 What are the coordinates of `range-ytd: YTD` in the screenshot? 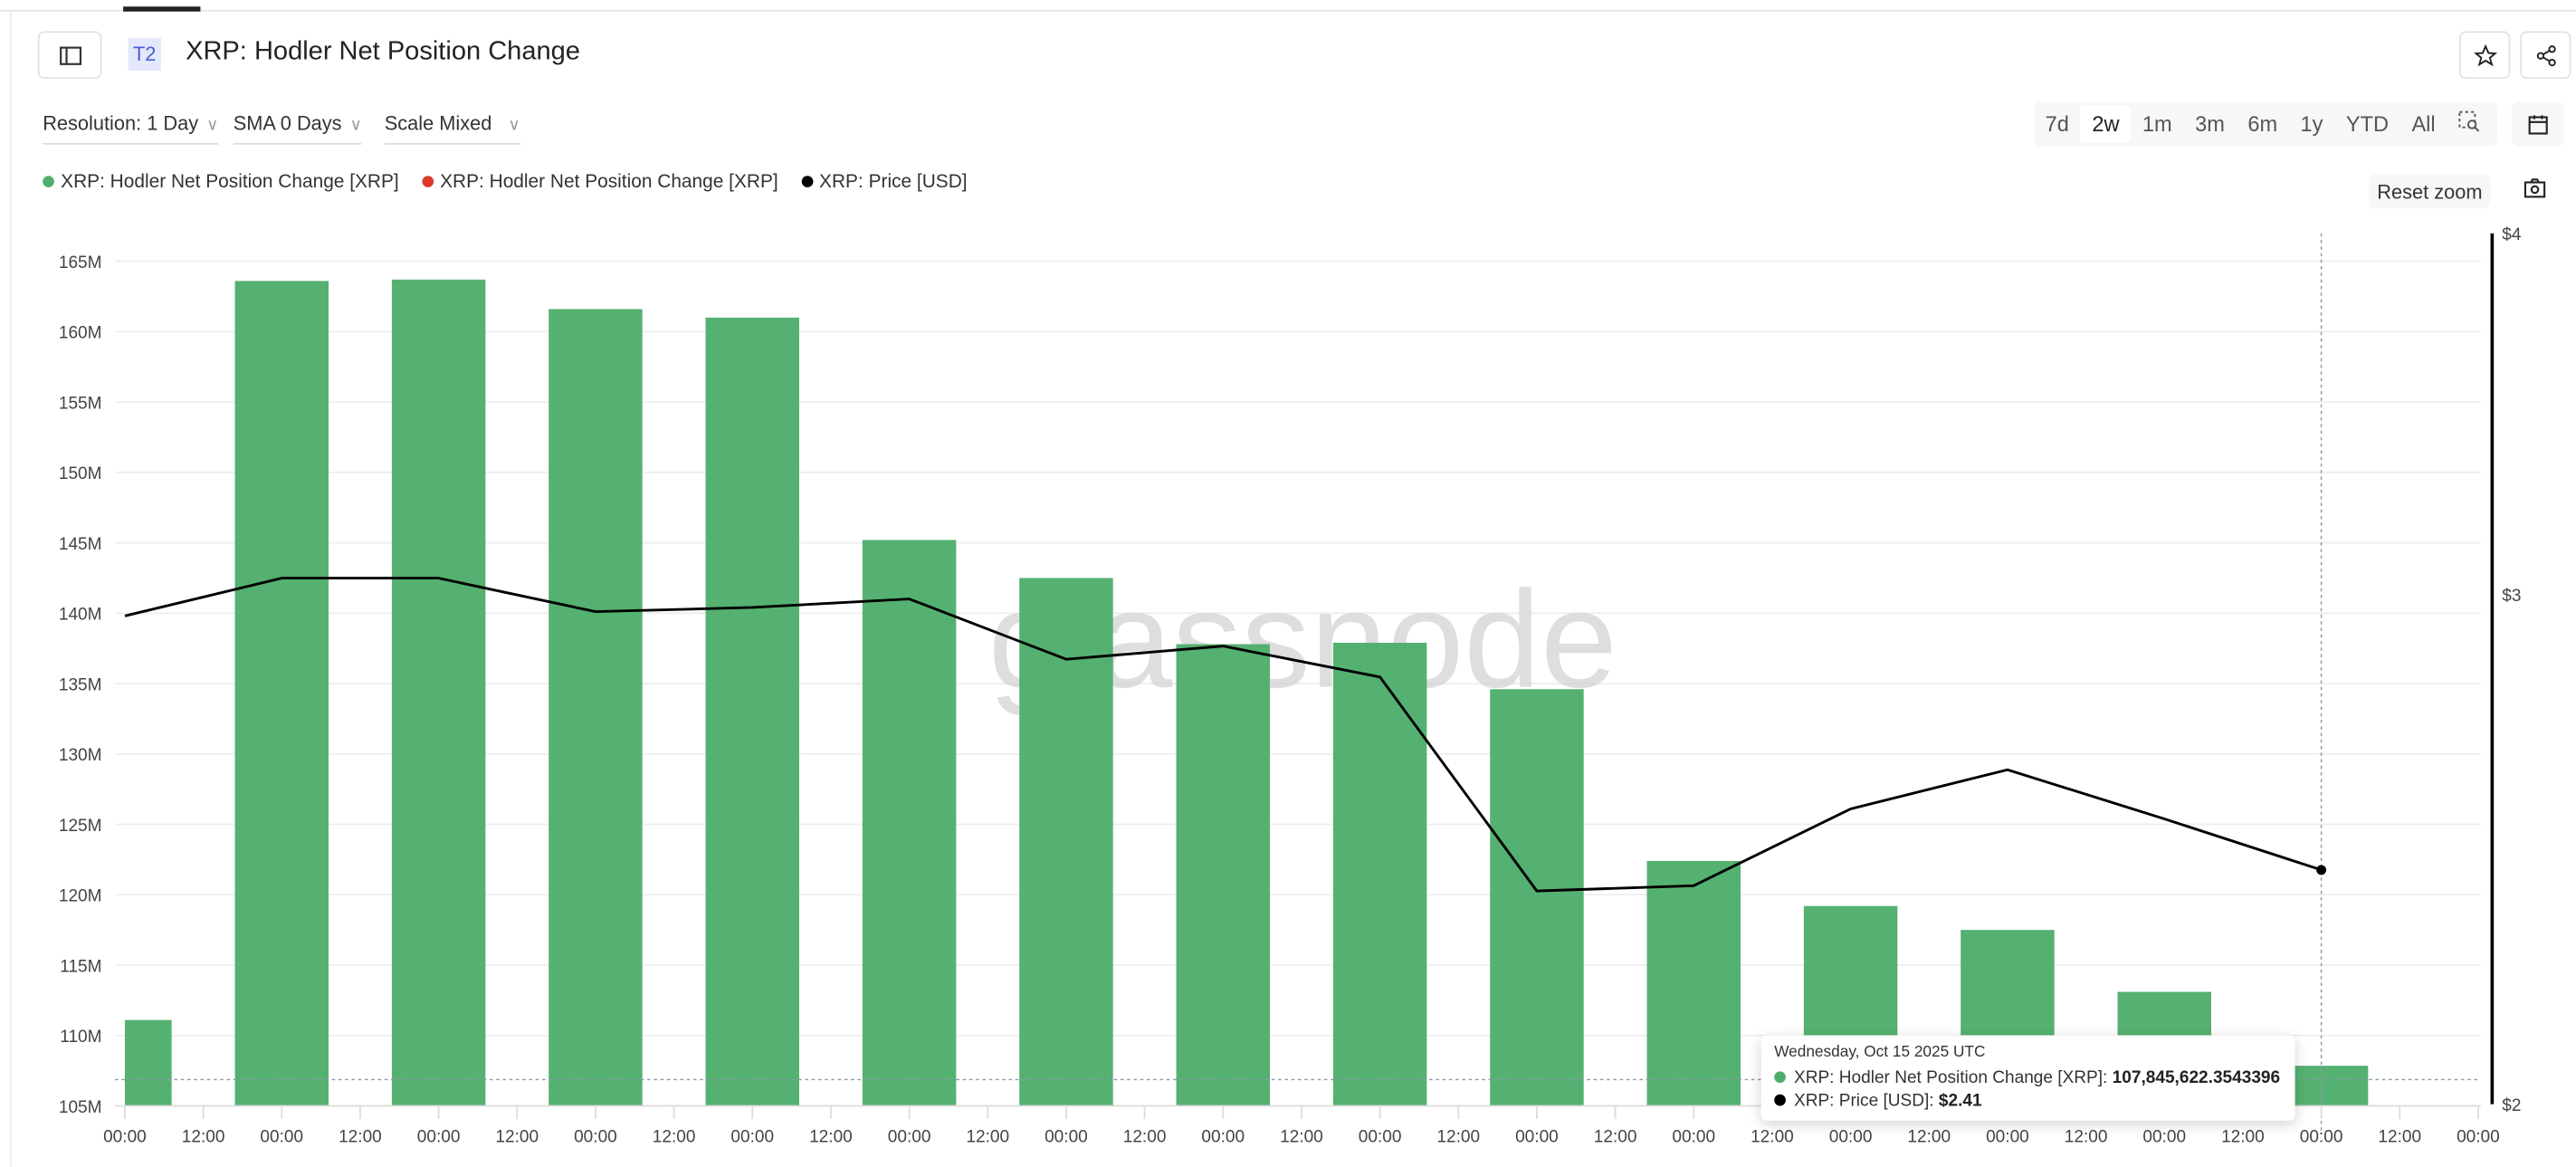 It's located at (2367, 124).